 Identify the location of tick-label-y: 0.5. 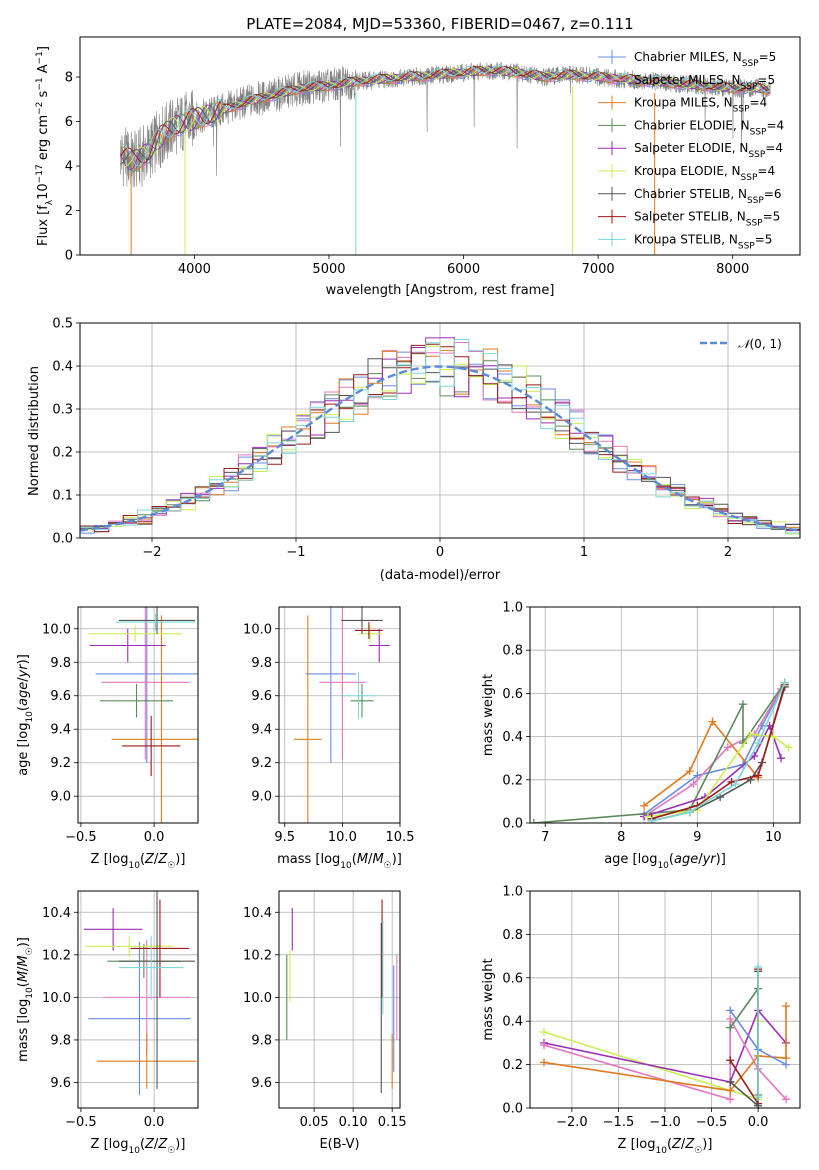
(62, 324).